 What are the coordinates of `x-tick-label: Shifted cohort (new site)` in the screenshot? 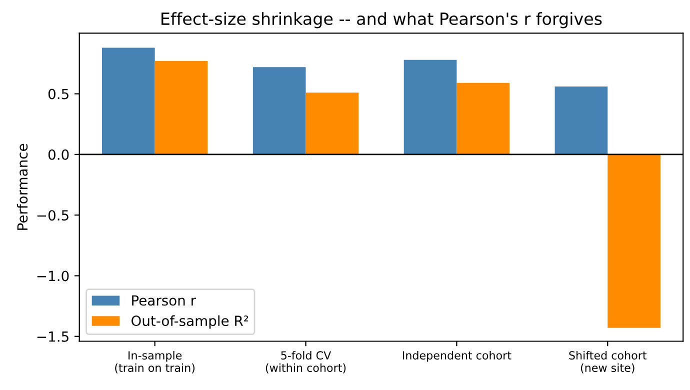 It's located at (608, 362).